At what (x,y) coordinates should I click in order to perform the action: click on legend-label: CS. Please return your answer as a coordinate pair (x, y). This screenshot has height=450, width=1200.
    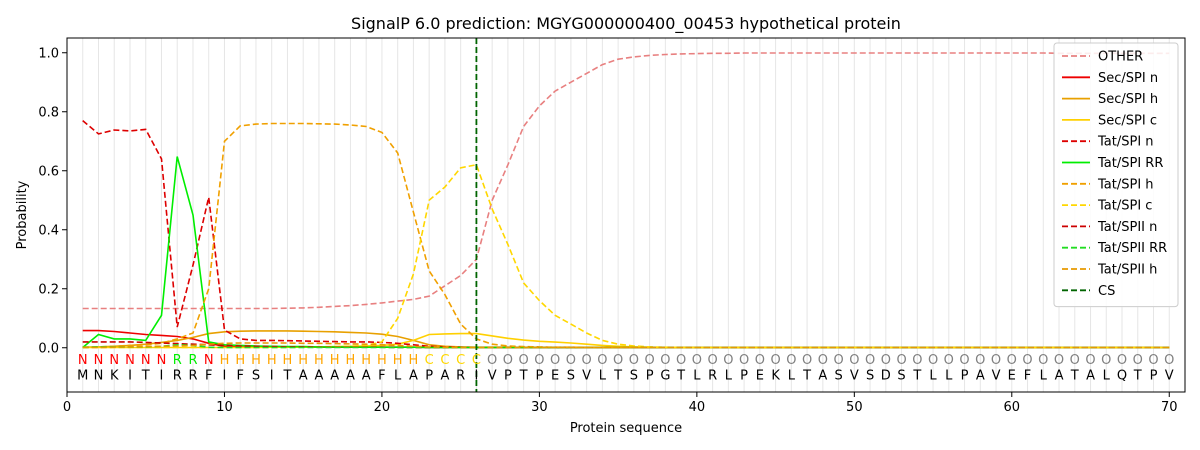
    Looking at the image, I should click on (1106, 291).